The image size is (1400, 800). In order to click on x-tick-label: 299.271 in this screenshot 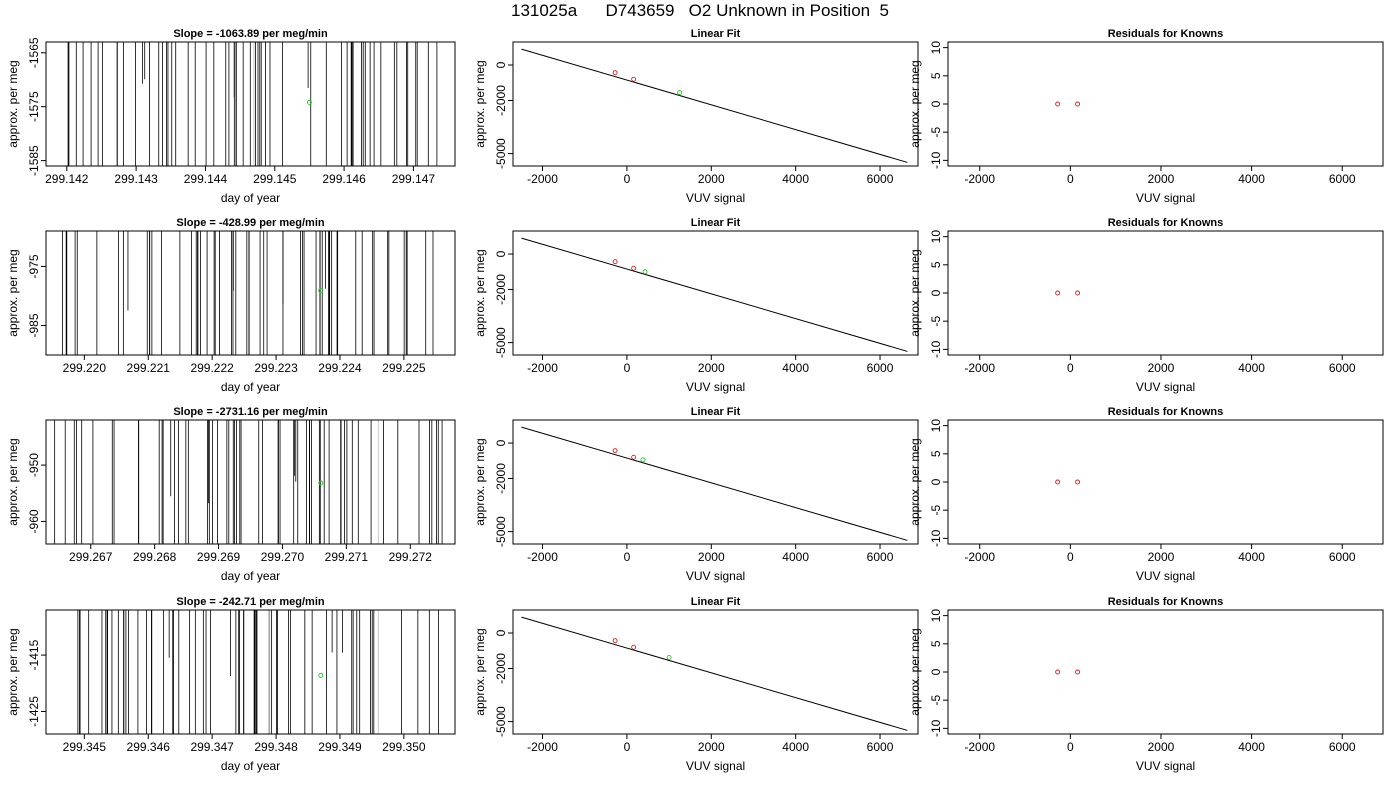, I will do `click(347, 557)`.